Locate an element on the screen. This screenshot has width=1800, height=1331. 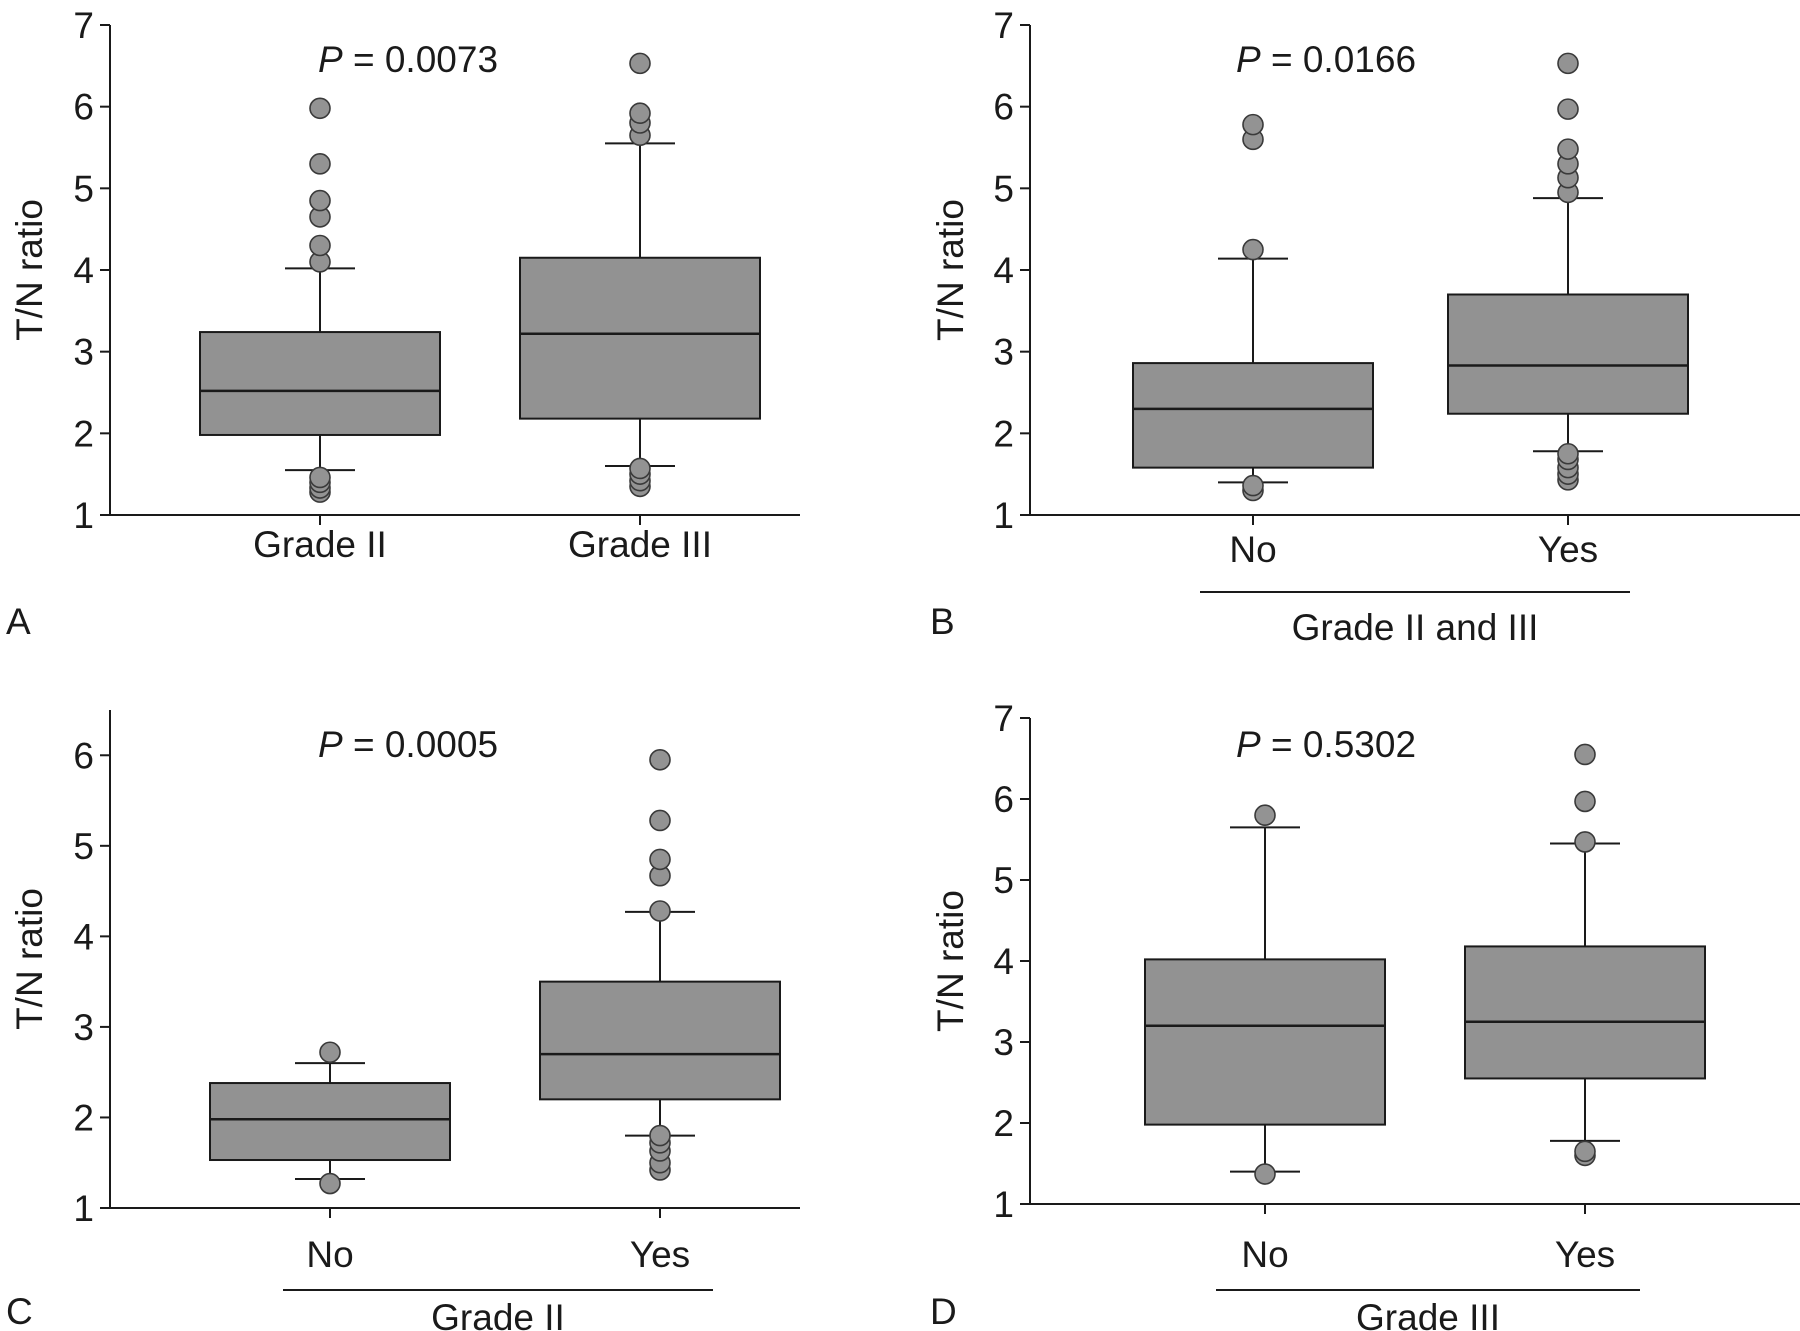
p-value-label: P = 0.5302 is located at coordinates (1326, 744).